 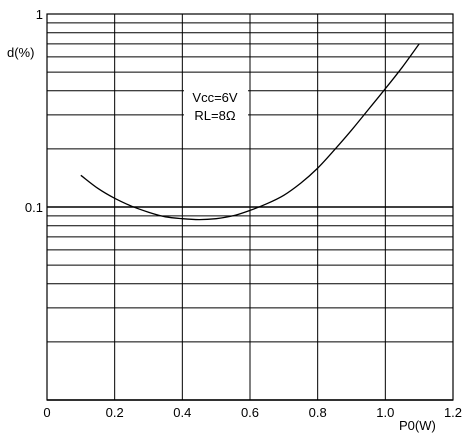 I want to click on x-tick-label: 1.0, so click(x=385, y=412).